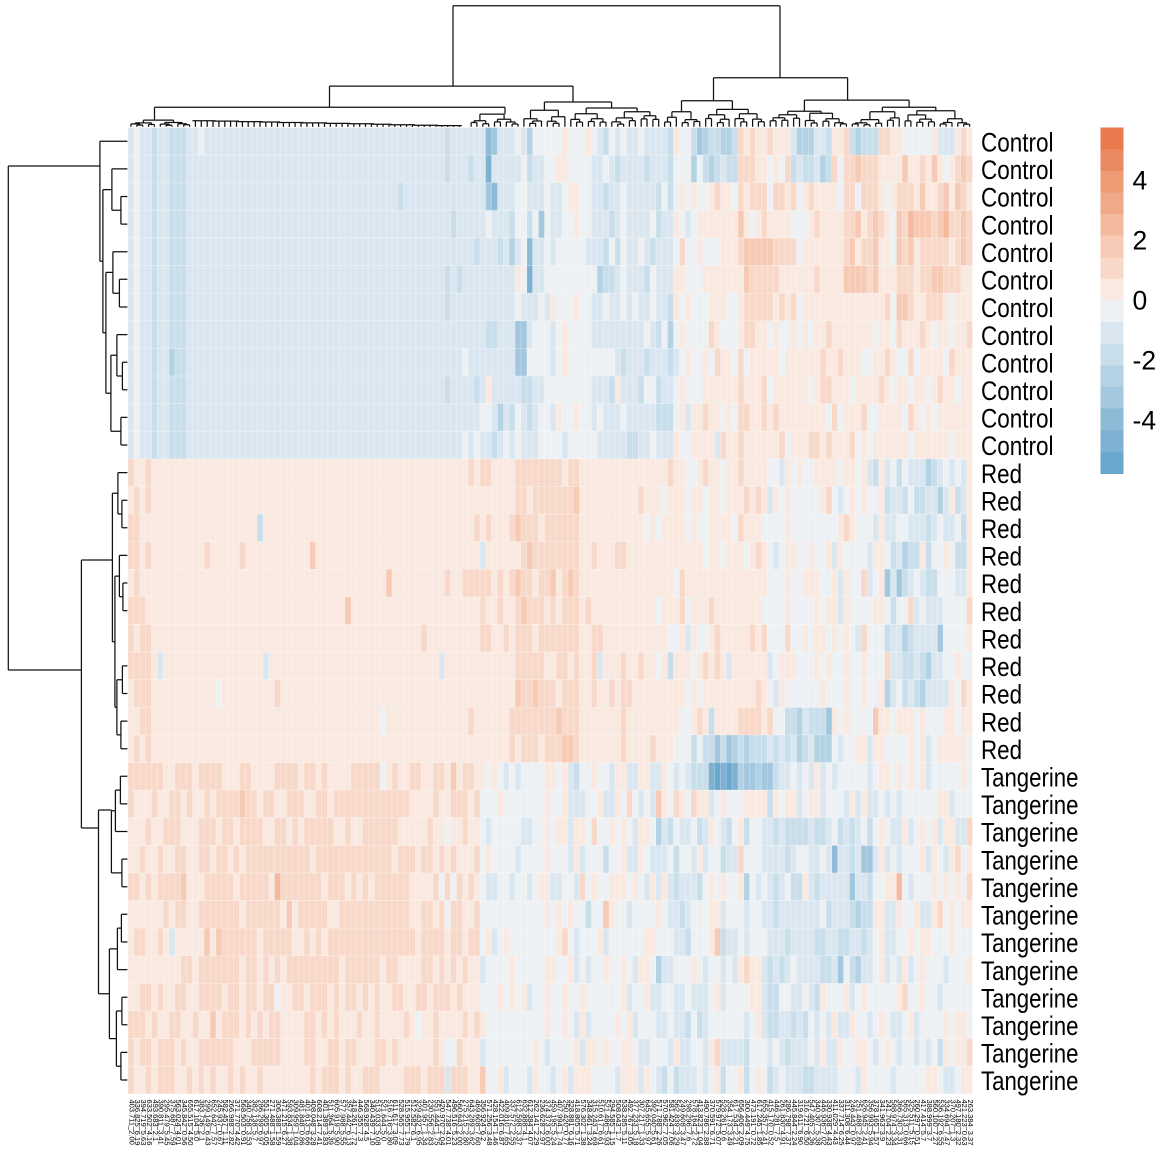 The width and height of the screenshot is (1167, 1172). Describe the element at coordinates (970, 1123) in the screenshot. I see `svg-text: 263.384_3.37` at that location.